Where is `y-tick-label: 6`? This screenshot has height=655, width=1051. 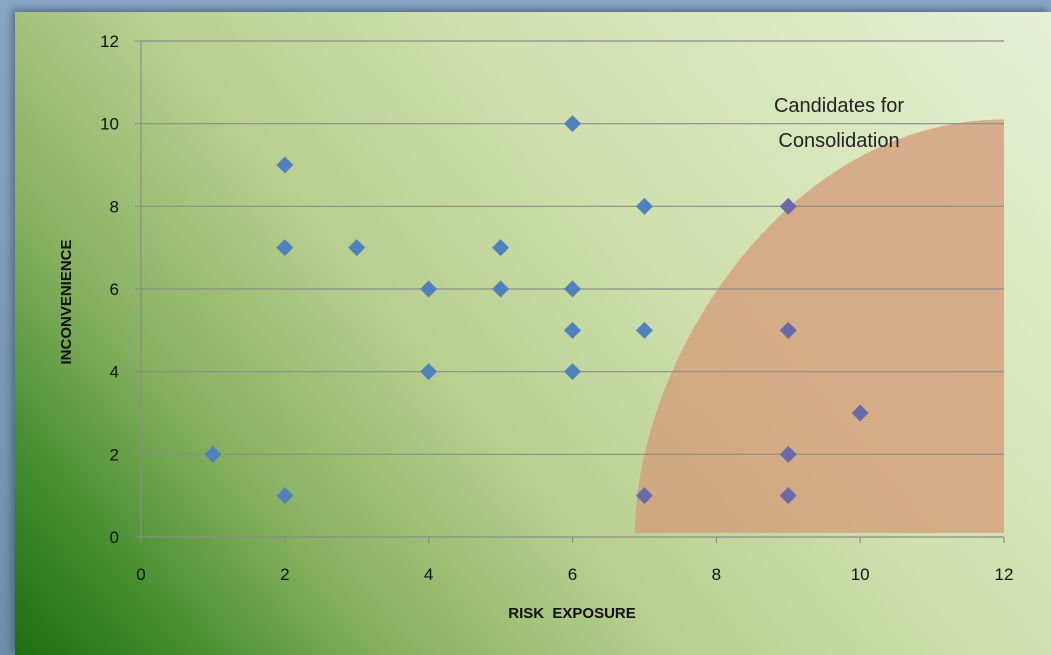 y-tick-label: 6 is located at coordinates (114, 289).